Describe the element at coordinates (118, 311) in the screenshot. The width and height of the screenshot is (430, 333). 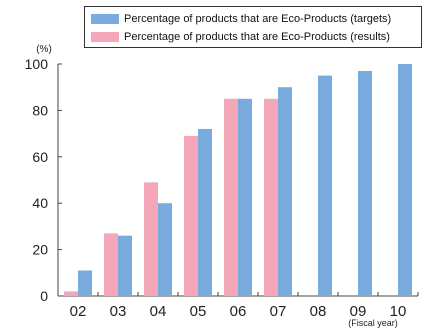
I see `x-tick-label: 03` at that location.